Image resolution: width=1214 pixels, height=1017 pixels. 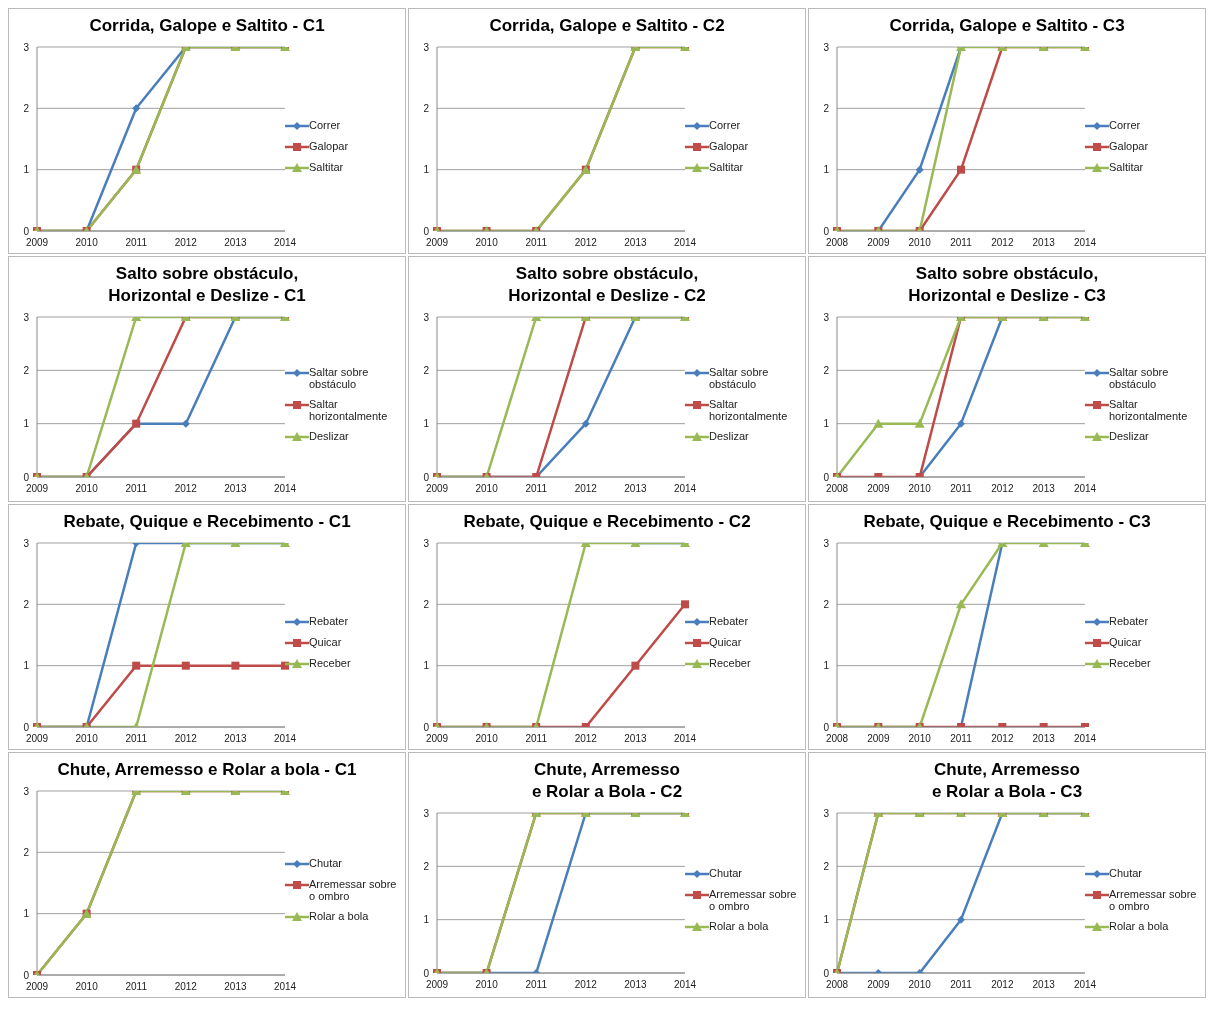 What do you see at coordinates (607, 522) in the screenshot?
I see `chart-title: Rebate, Quique e Recebimento - C2` at bounding box center [607, 522].